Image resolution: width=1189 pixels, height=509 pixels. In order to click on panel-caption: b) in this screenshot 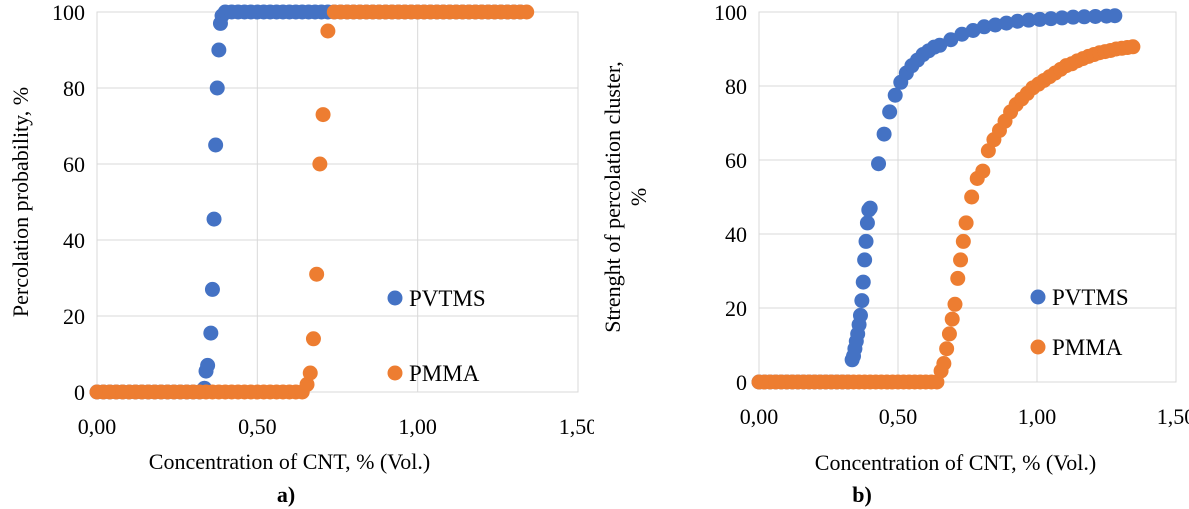, I will do `click(862, 494)`.